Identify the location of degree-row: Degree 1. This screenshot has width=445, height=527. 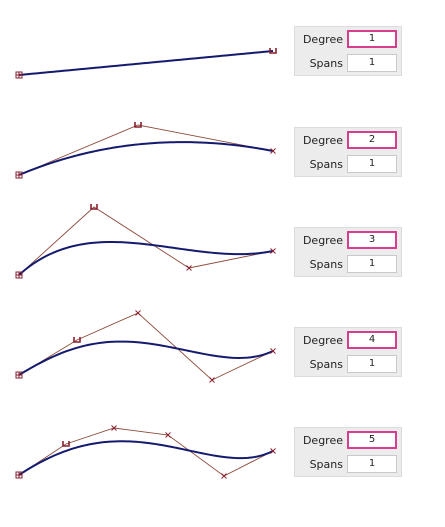
(348, 40).